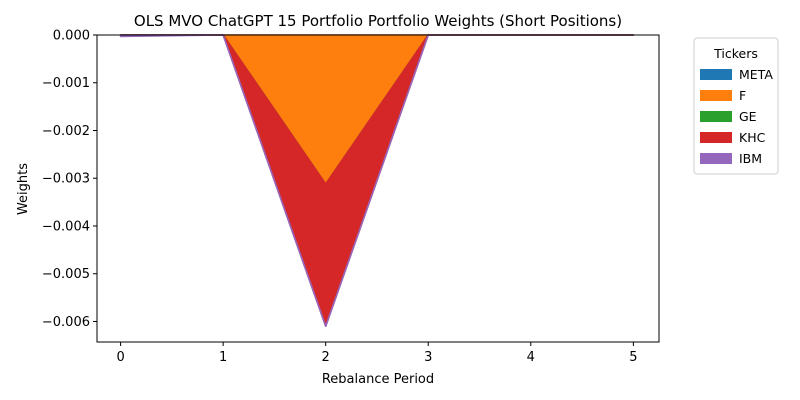 The width and height of the screenshot is (800, 400). Describe the element at coordinates (633, 357) in the screenshot. I see `x-tick-label: 5` at that location.